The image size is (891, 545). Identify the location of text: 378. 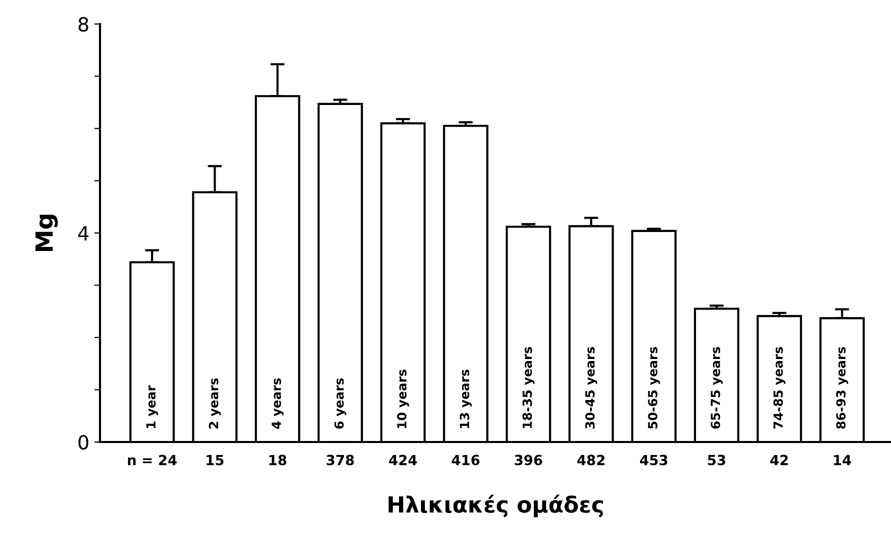
(340, 460).